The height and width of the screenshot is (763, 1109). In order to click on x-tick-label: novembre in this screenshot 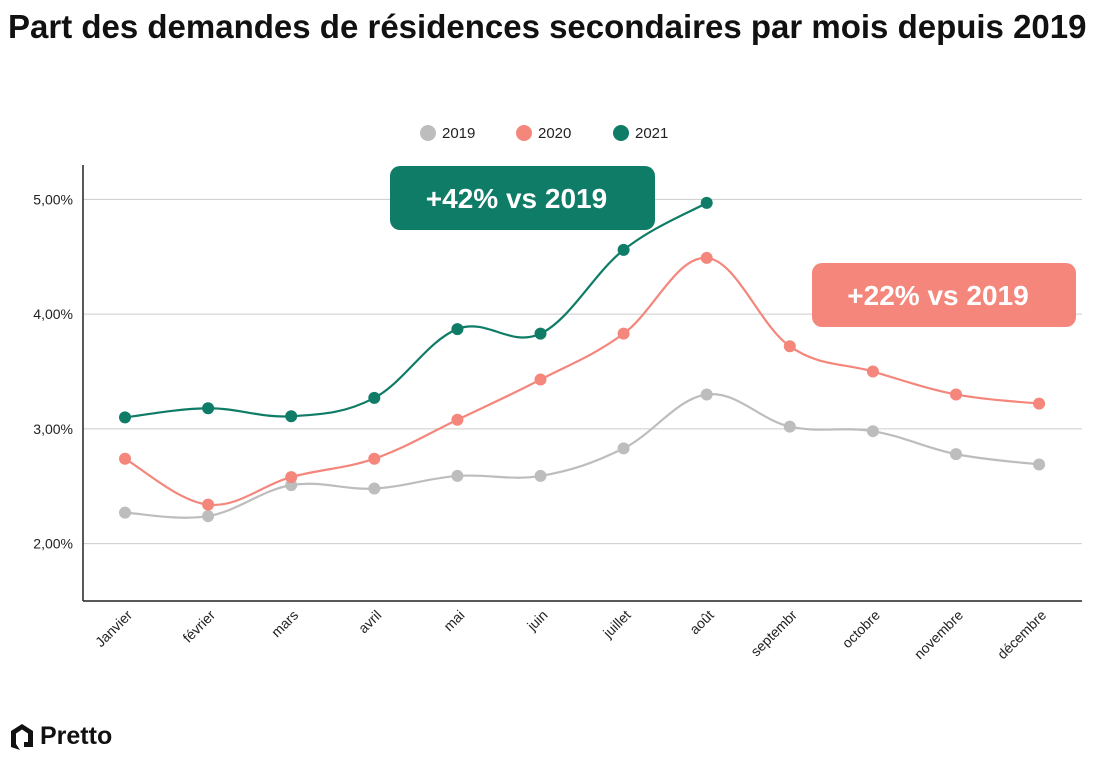, I will do `click(938, 634)`.